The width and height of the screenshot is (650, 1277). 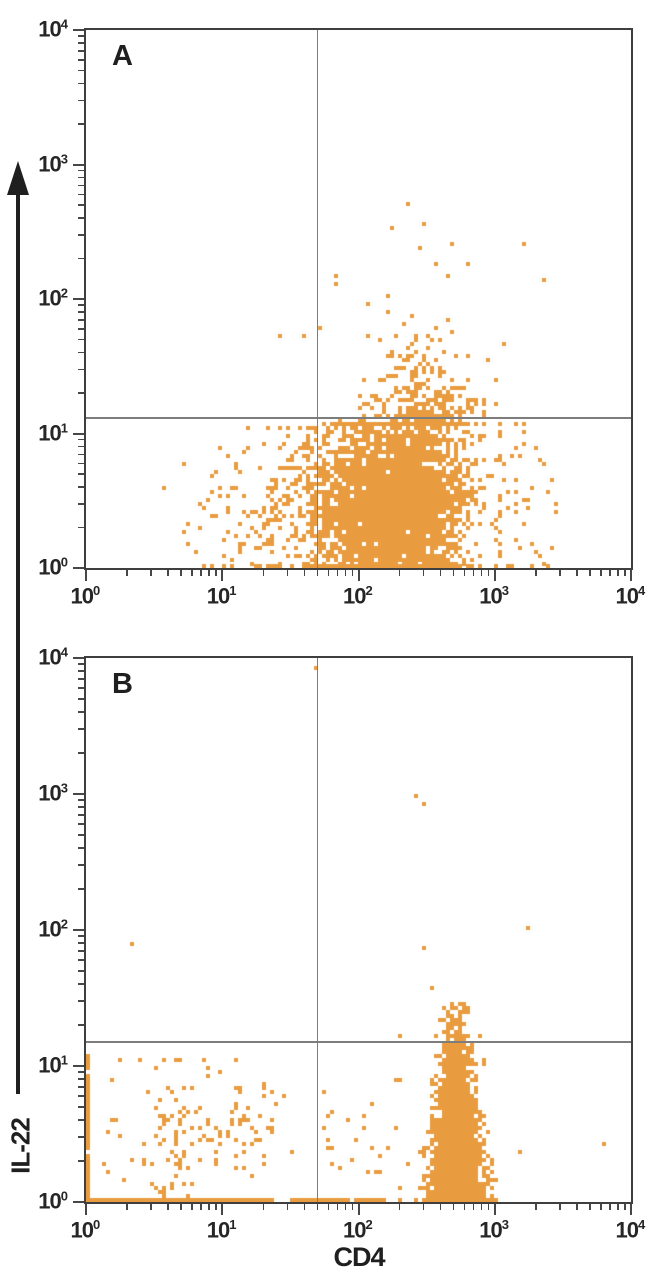 I want to click on y-tick-label: 10¹, so click(x=53, y=1065).